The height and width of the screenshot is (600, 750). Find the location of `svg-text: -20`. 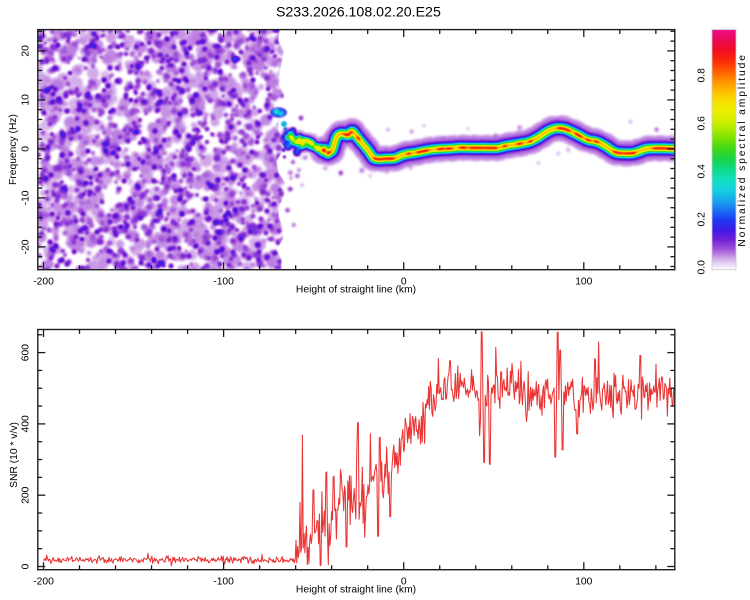

svg-text: -20 is located at coordinates (26, 246).